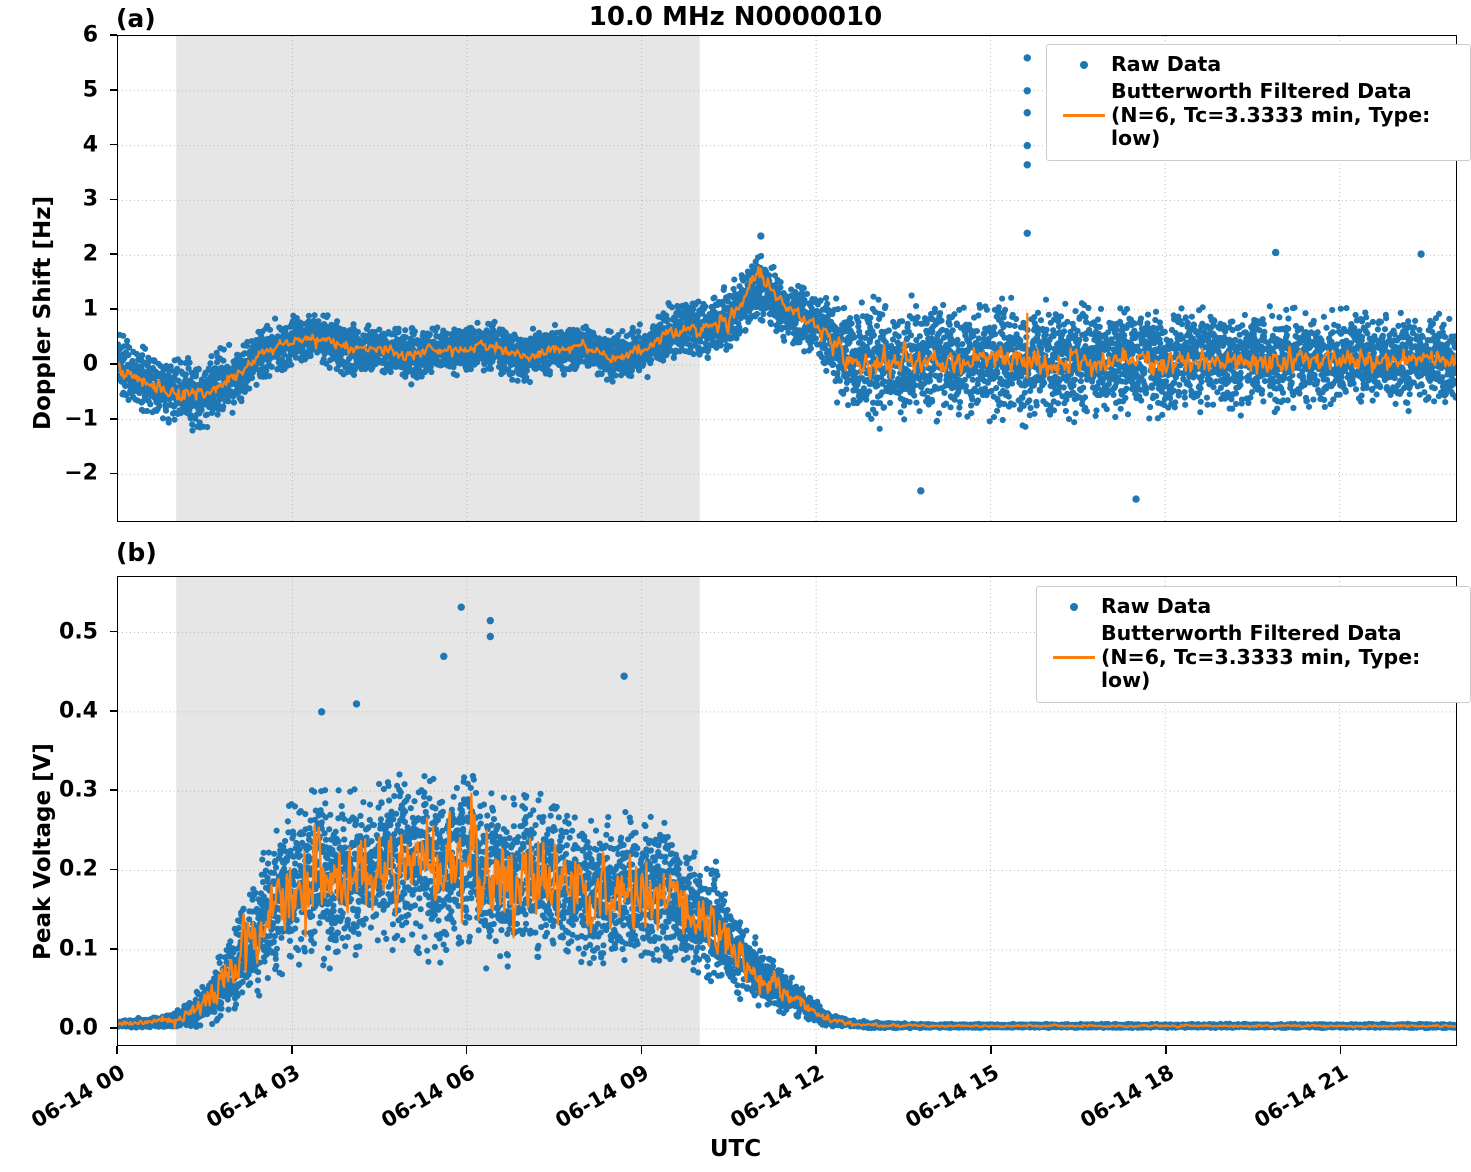  I want to click on panel-b-ylabel: Peak Voltage [V], so click(43, 851).